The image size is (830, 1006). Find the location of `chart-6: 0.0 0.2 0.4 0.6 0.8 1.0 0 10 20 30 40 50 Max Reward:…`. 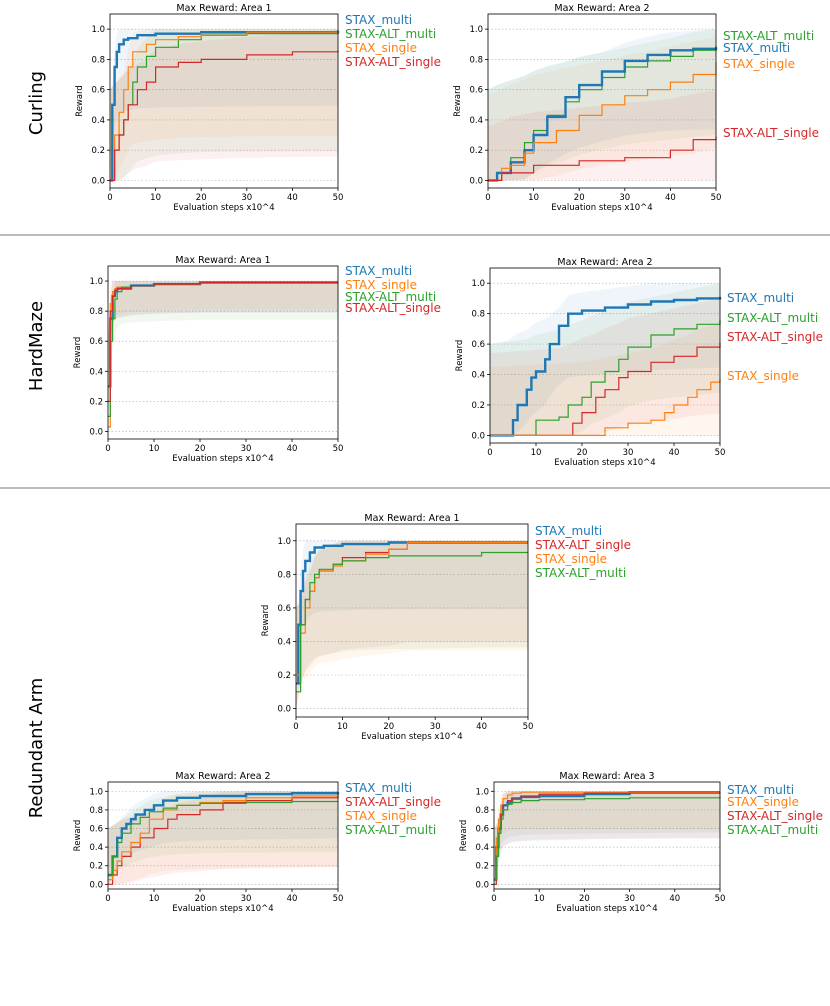

chart-6: 0.0 0.2 0.4 0.6 0.8 1.0 0 10 20 30 40 50 Max Reward:… is located at coordinates (257, 842).